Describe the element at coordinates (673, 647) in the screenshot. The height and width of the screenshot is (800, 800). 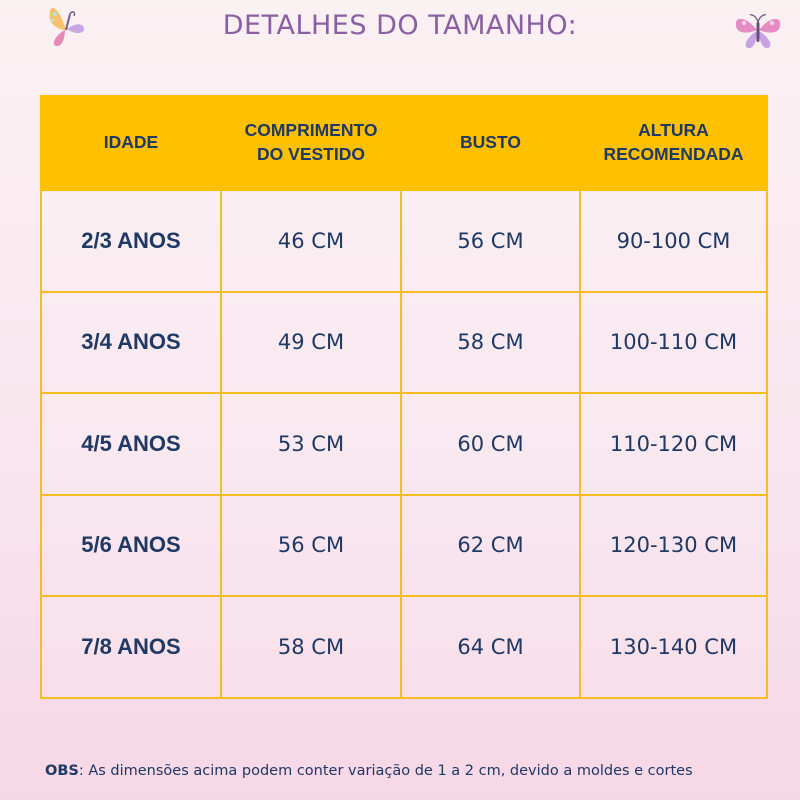
I see `height-cell: 130-140 CM` at that location.